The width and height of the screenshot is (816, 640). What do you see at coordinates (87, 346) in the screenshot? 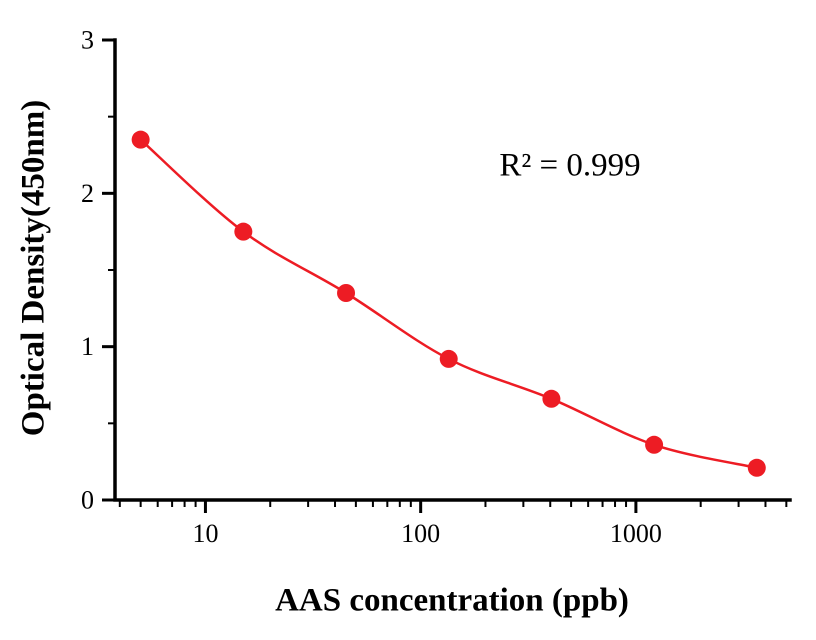
I see `y-tick-label: 1` at bounding box center [87, 346].